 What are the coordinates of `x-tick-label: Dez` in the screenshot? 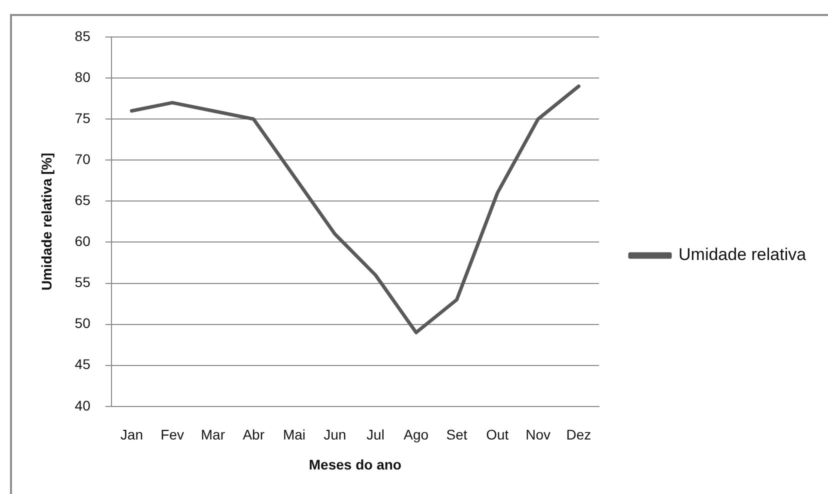 It's located at (579, 434).